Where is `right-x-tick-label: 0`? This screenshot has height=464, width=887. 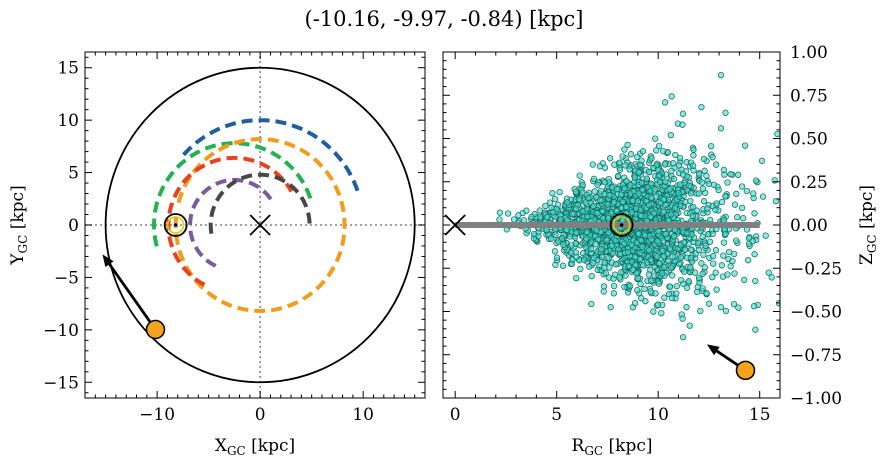
right-x-tick-label: 0 is located at coordinates (455, 415).